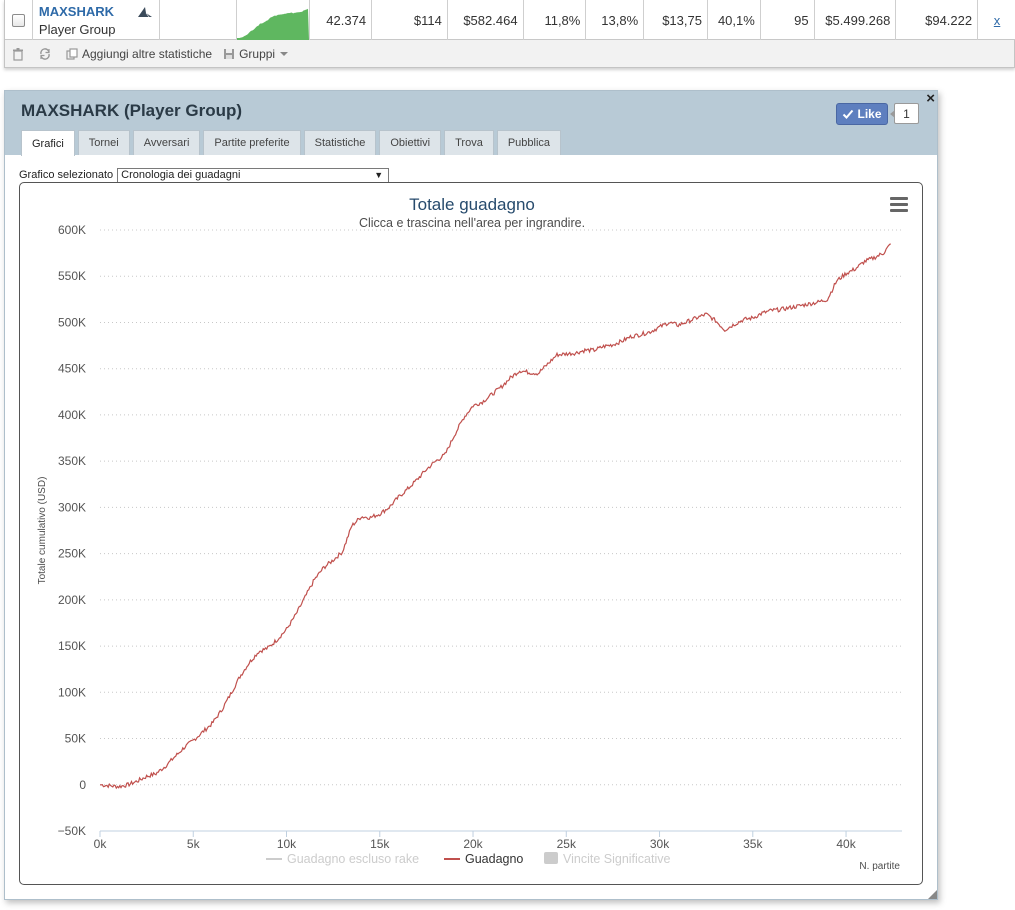 The image size is (1015, 910). I want to click on stat-pfr: 13,8%, so click(615, 20).